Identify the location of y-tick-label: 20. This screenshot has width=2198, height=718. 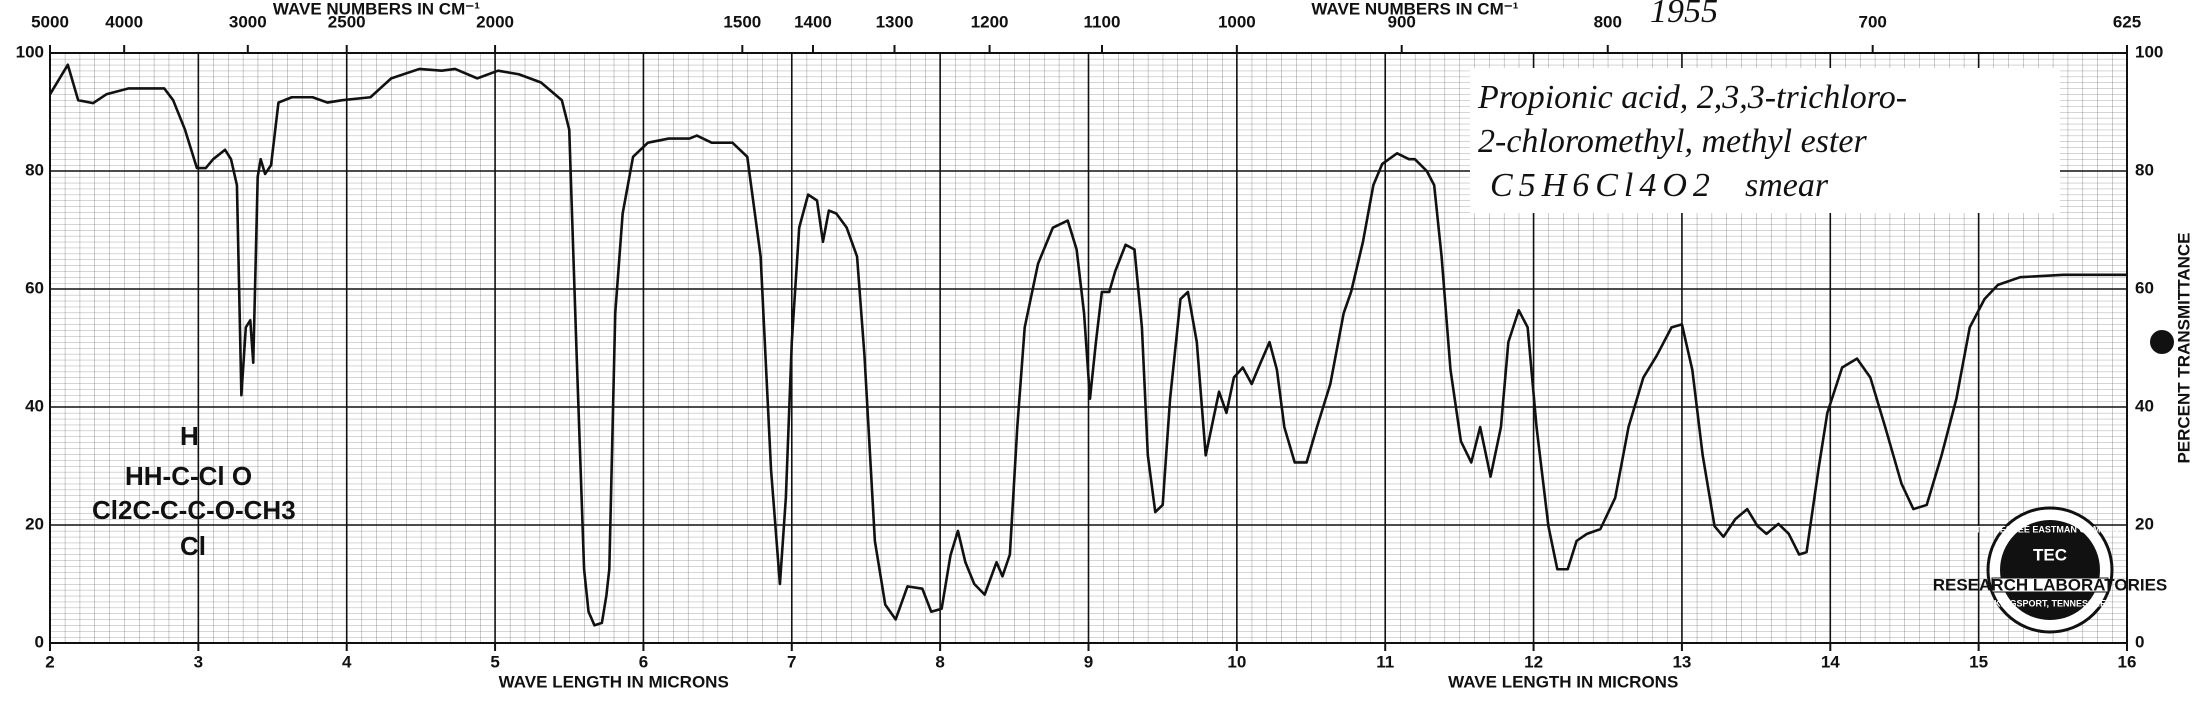
(34, 523).